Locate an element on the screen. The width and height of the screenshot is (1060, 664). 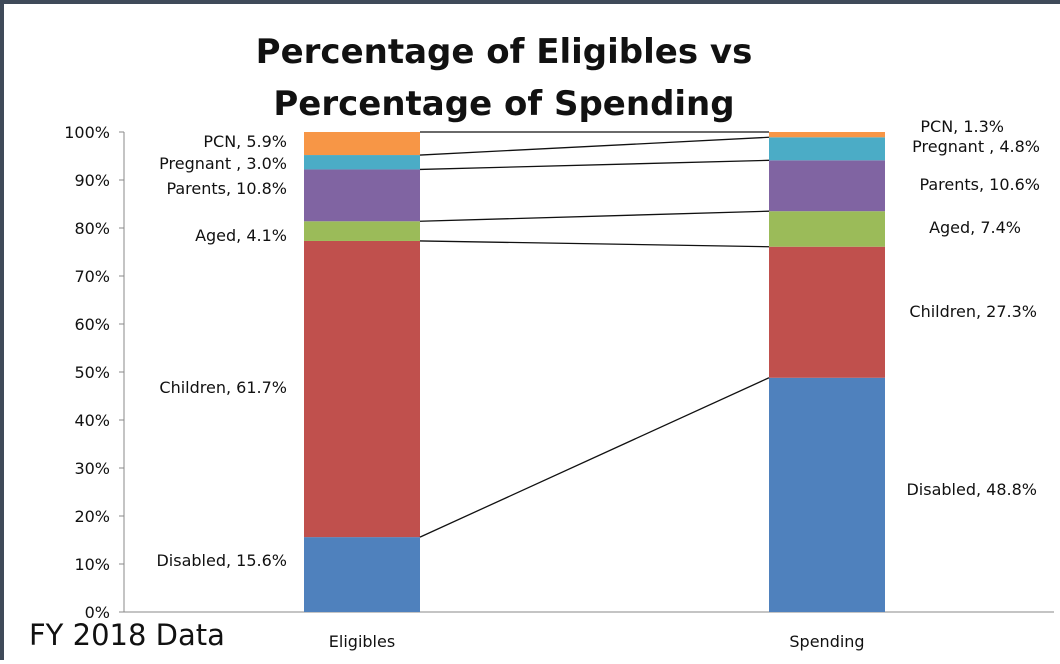
data-label: Aged, 7.4% is located at coordinates (975, 227).